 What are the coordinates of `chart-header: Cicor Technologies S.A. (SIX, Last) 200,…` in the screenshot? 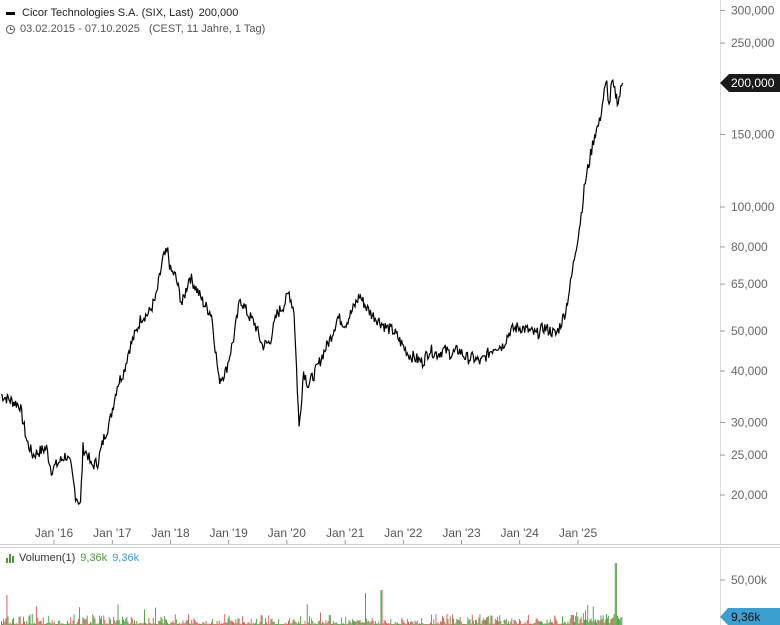 It's located at (135, 21).